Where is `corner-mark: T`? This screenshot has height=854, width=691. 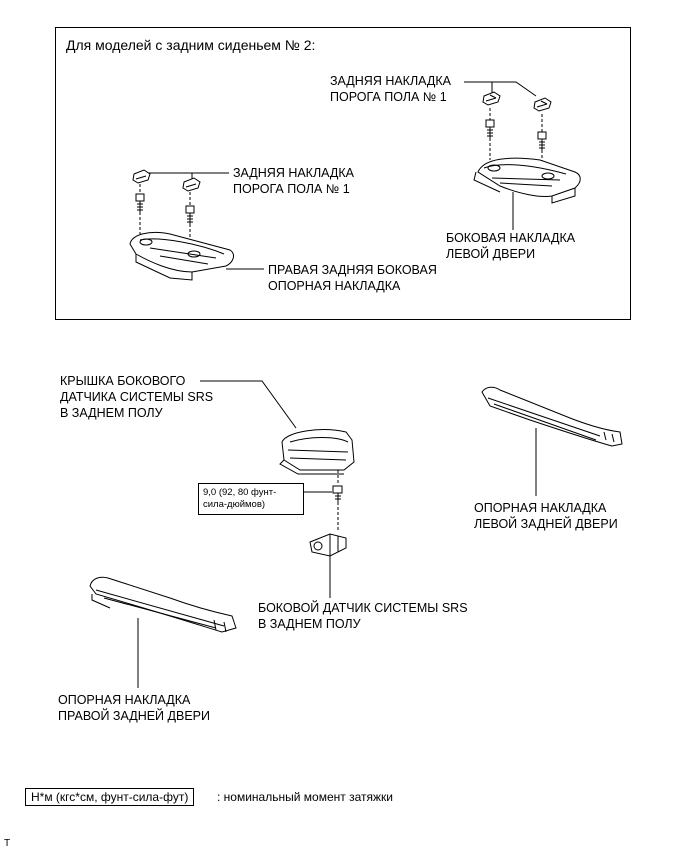
corner-mark: T is located at coordinates (7, 843).